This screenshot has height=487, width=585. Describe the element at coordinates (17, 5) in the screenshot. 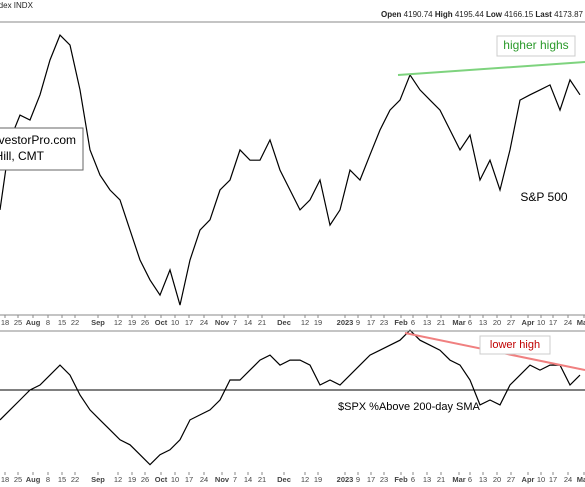

I see `symbol-header: Index INDX` at that location.